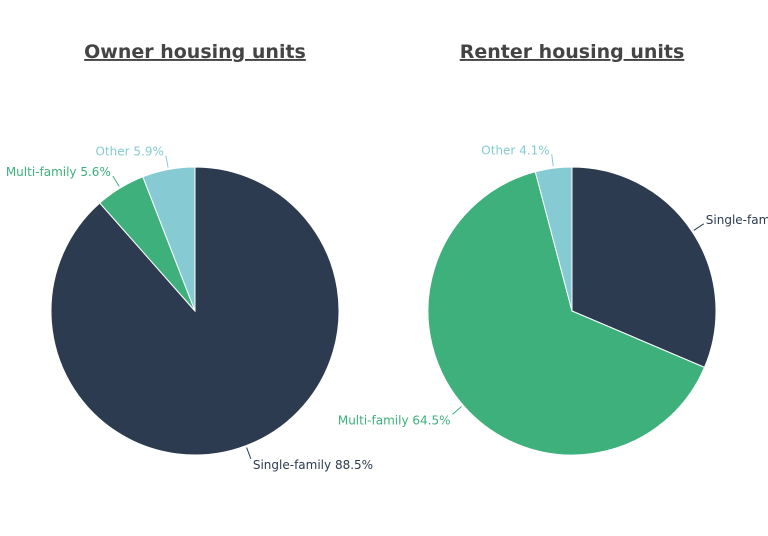 The image size is (768, 536). What do you see at coordinates (354, 465) in the screenshot?
I see `label-value: 88.5%` at bounding box center [354, 465].